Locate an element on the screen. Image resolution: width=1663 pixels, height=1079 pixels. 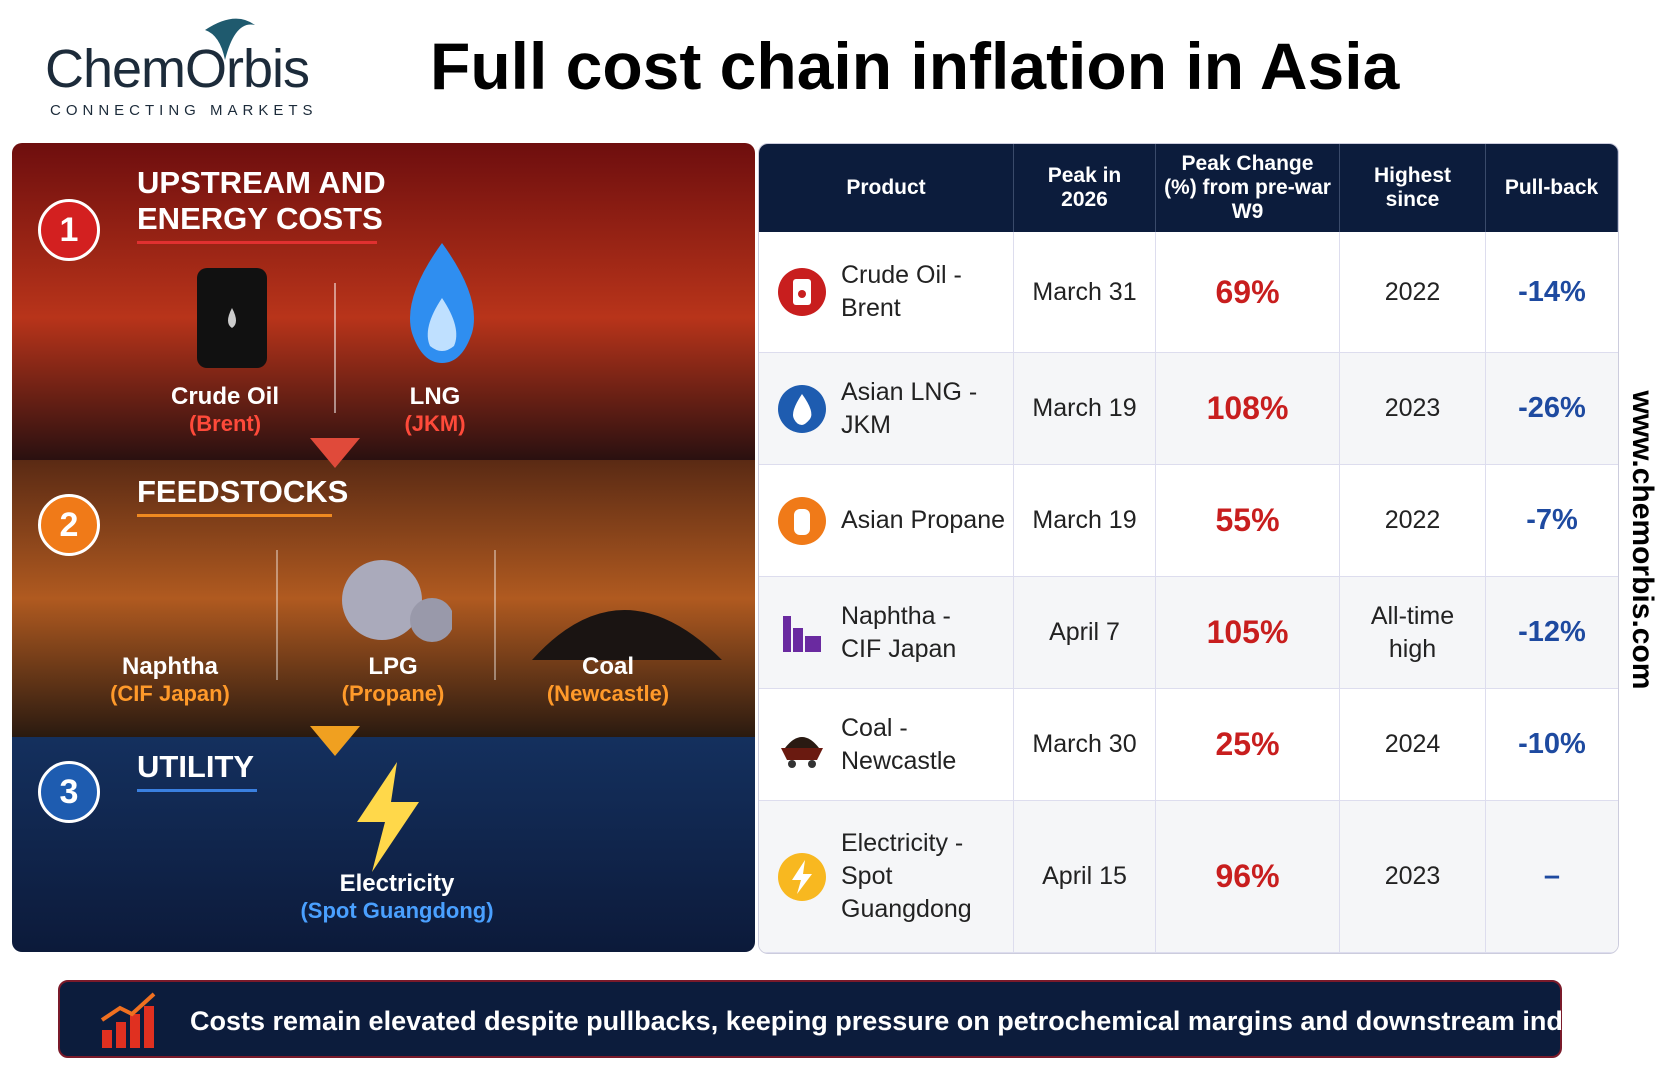
item-name: LPG is located at coordinates (393, 666).